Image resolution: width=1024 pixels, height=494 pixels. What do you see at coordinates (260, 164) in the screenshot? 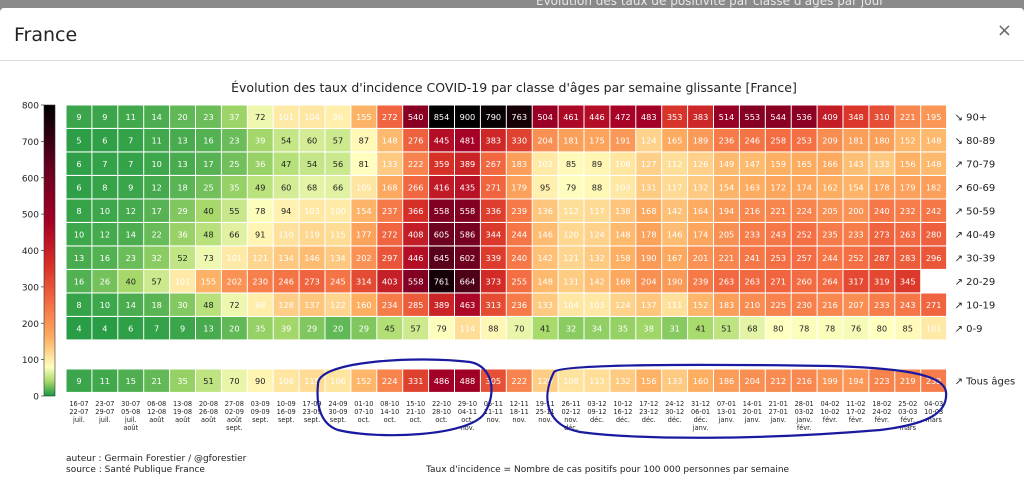
I see `cell-value-label: 36` at bounding box center [260, 164].